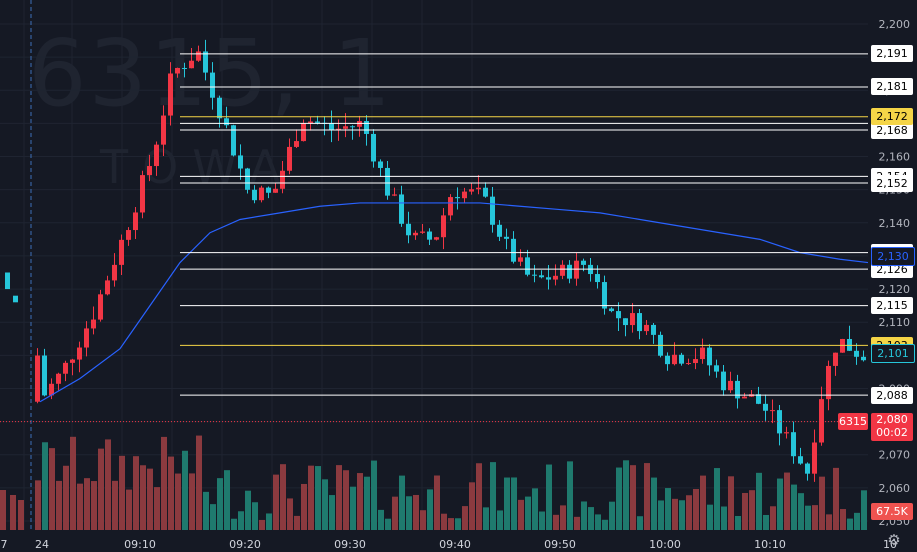 The image size is (917, 552). What do you see at coordinates (893, 353) in the screenshot?
I see `last-candle-value-tag: 2,101` at bounding box center [893, 353].